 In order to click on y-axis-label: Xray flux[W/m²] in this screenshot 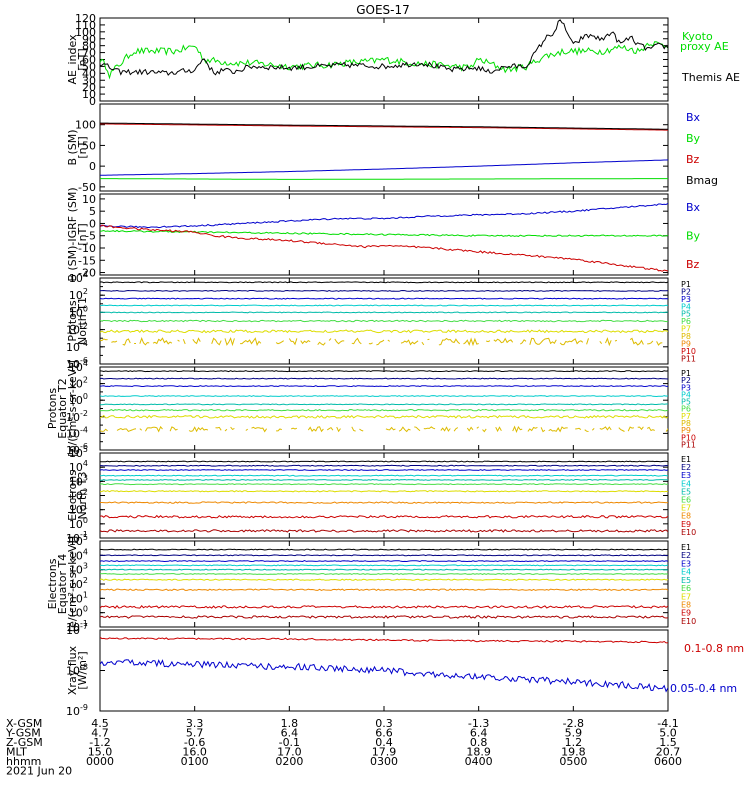, I will do `click(77, 670)`.